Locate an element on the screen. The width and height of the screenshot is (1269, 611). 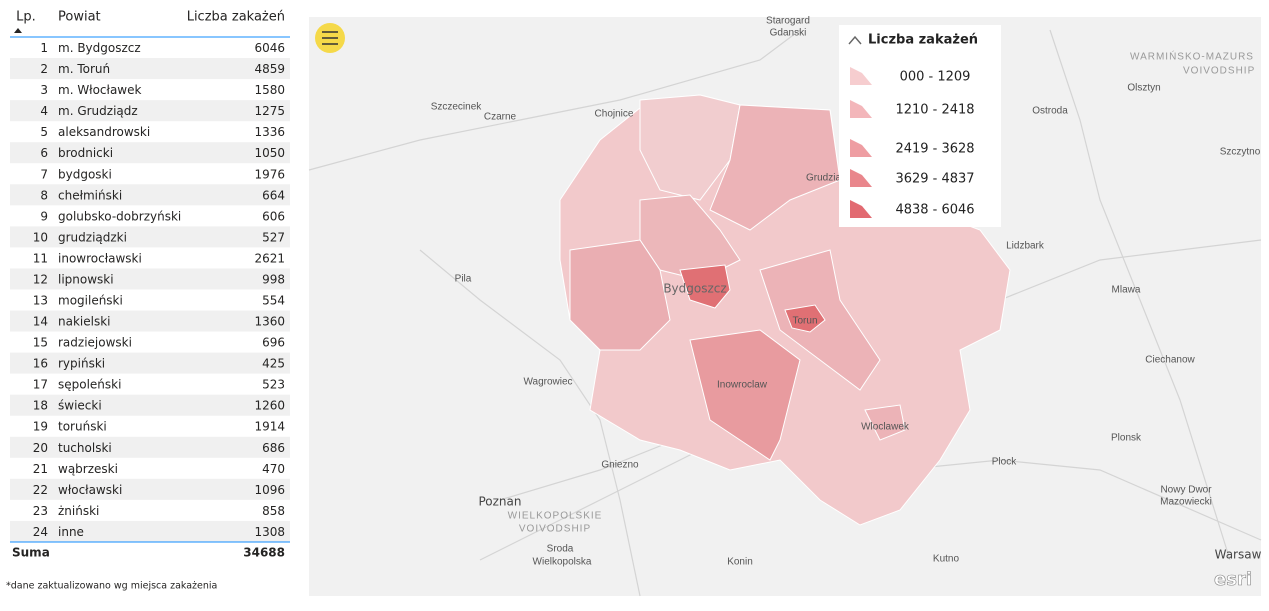
cell-lp: 1 is located at coordinates (44, 48).